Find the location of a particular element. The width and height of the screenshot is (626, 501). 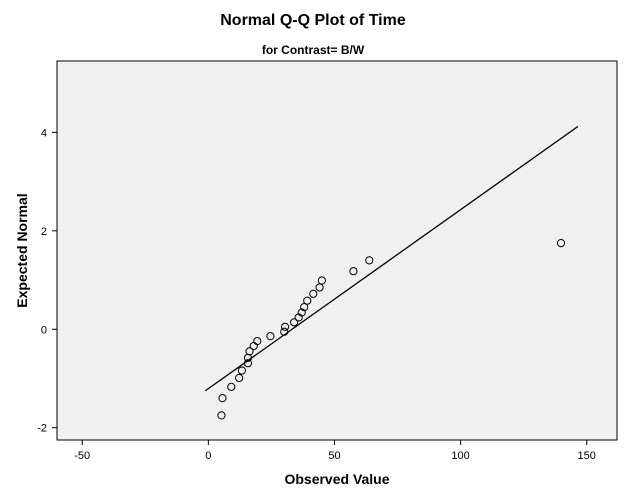

y-tick-label: 2 is located at coordinates (44, 232).